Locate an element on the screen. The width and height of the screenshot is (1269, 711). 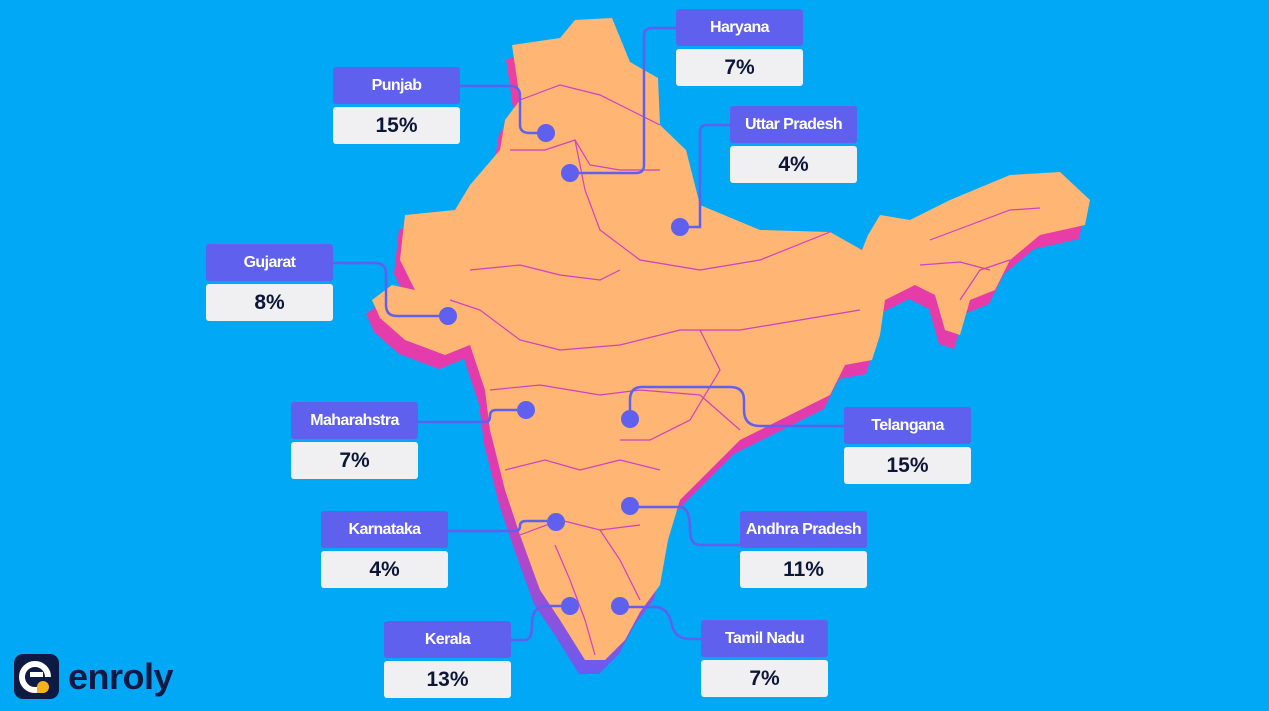
state-value: 11% is located at coordinates (803, 569).